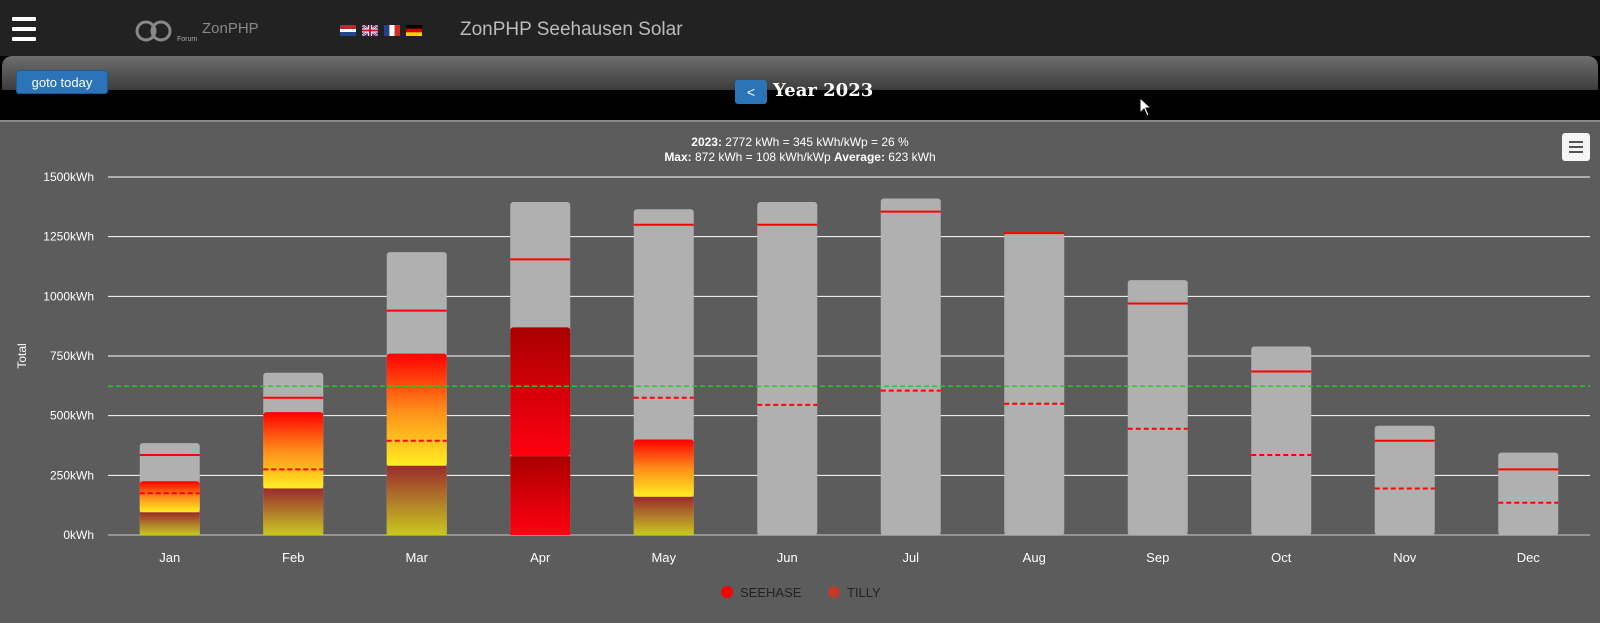 The image size is (1600, 623). I want to click on language-selector, so click(381, 30).